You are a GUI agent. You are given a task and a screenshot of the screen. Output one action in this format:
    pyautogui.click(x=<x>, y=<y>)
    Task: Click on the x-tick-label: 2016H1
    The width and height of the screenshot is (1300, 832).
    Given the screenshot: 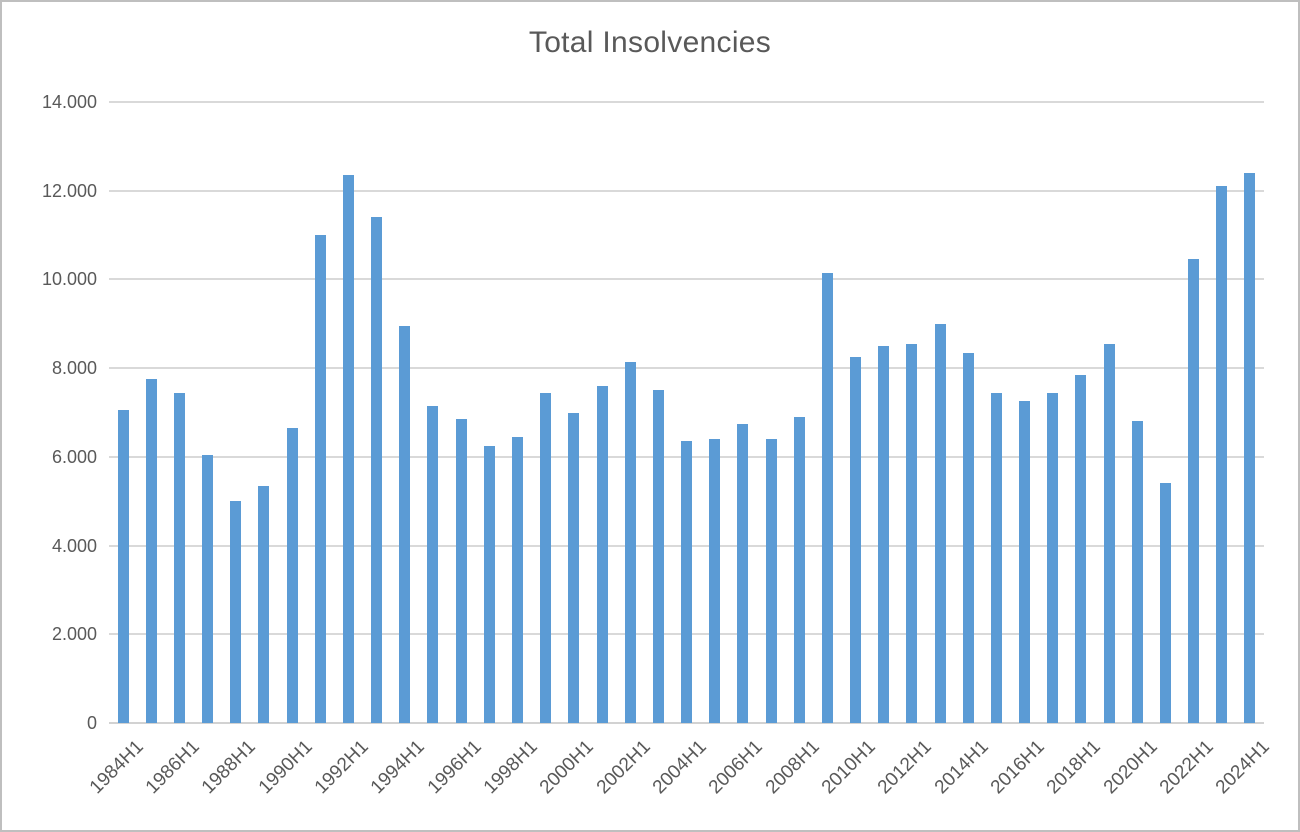 What is the action you would take?
    pyautogui.click(x=1017, y=767)
    